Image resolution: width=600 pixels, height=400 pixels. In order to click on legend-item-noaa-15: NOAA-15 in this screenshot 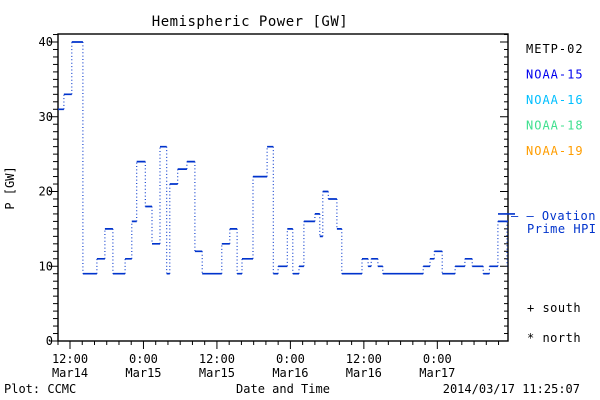, I will do `click(555, 75)`.